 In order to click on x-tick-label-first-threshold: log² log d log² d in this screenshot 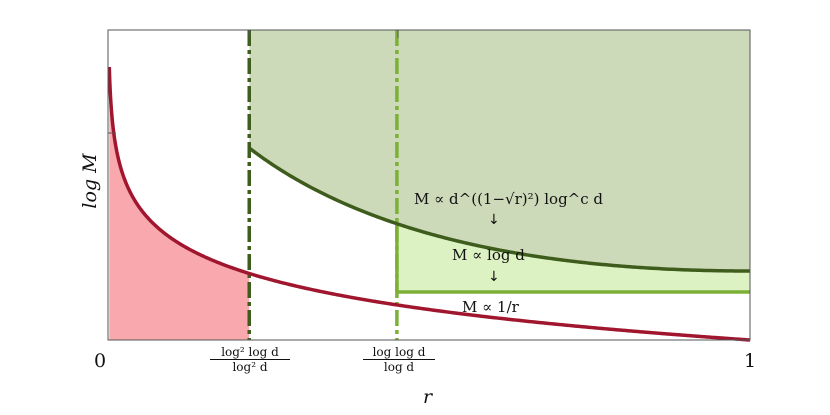, I will do `click(250, 359)`.